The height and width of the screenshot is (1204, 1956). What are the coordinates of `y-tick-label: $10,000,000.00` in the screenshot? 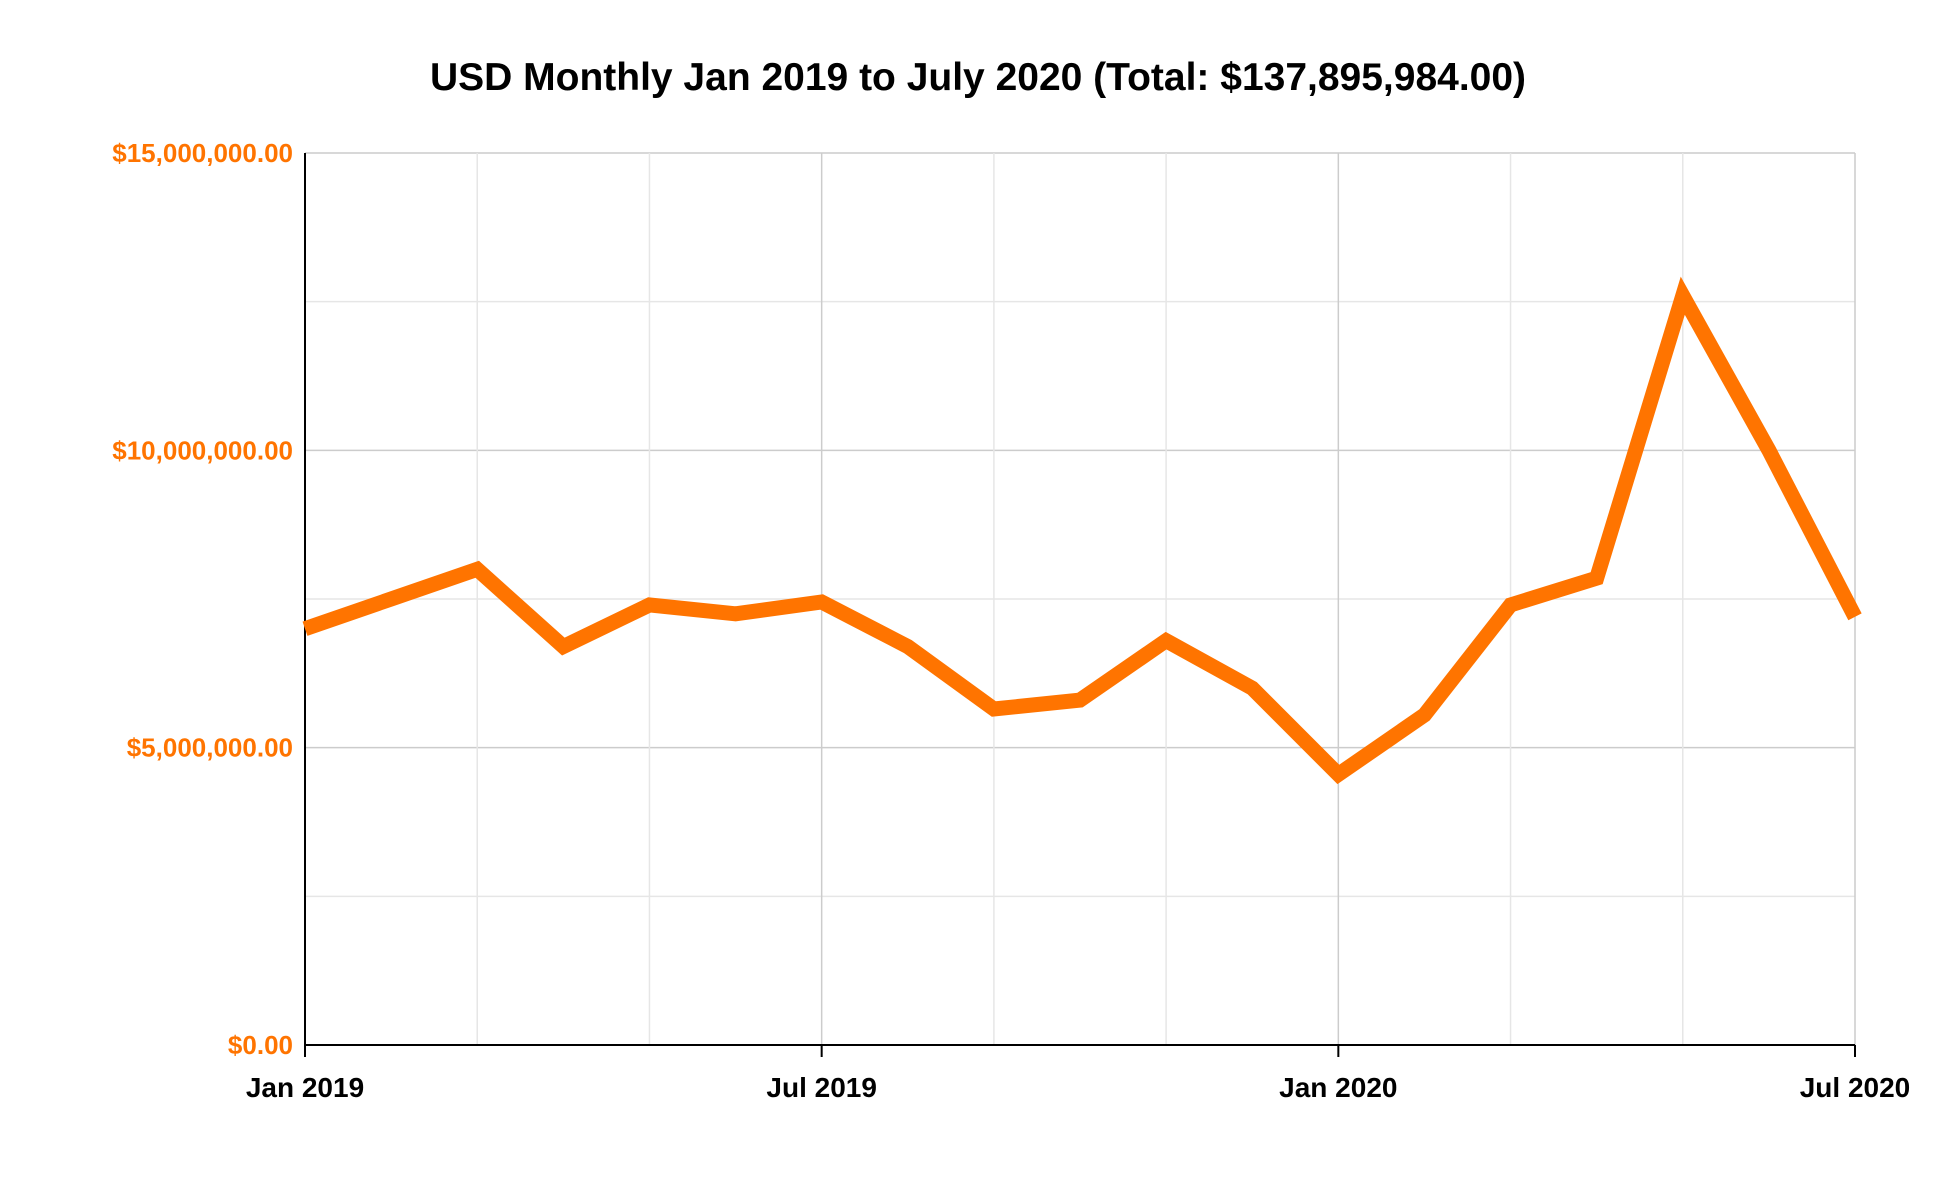 It's located at (202, 450).